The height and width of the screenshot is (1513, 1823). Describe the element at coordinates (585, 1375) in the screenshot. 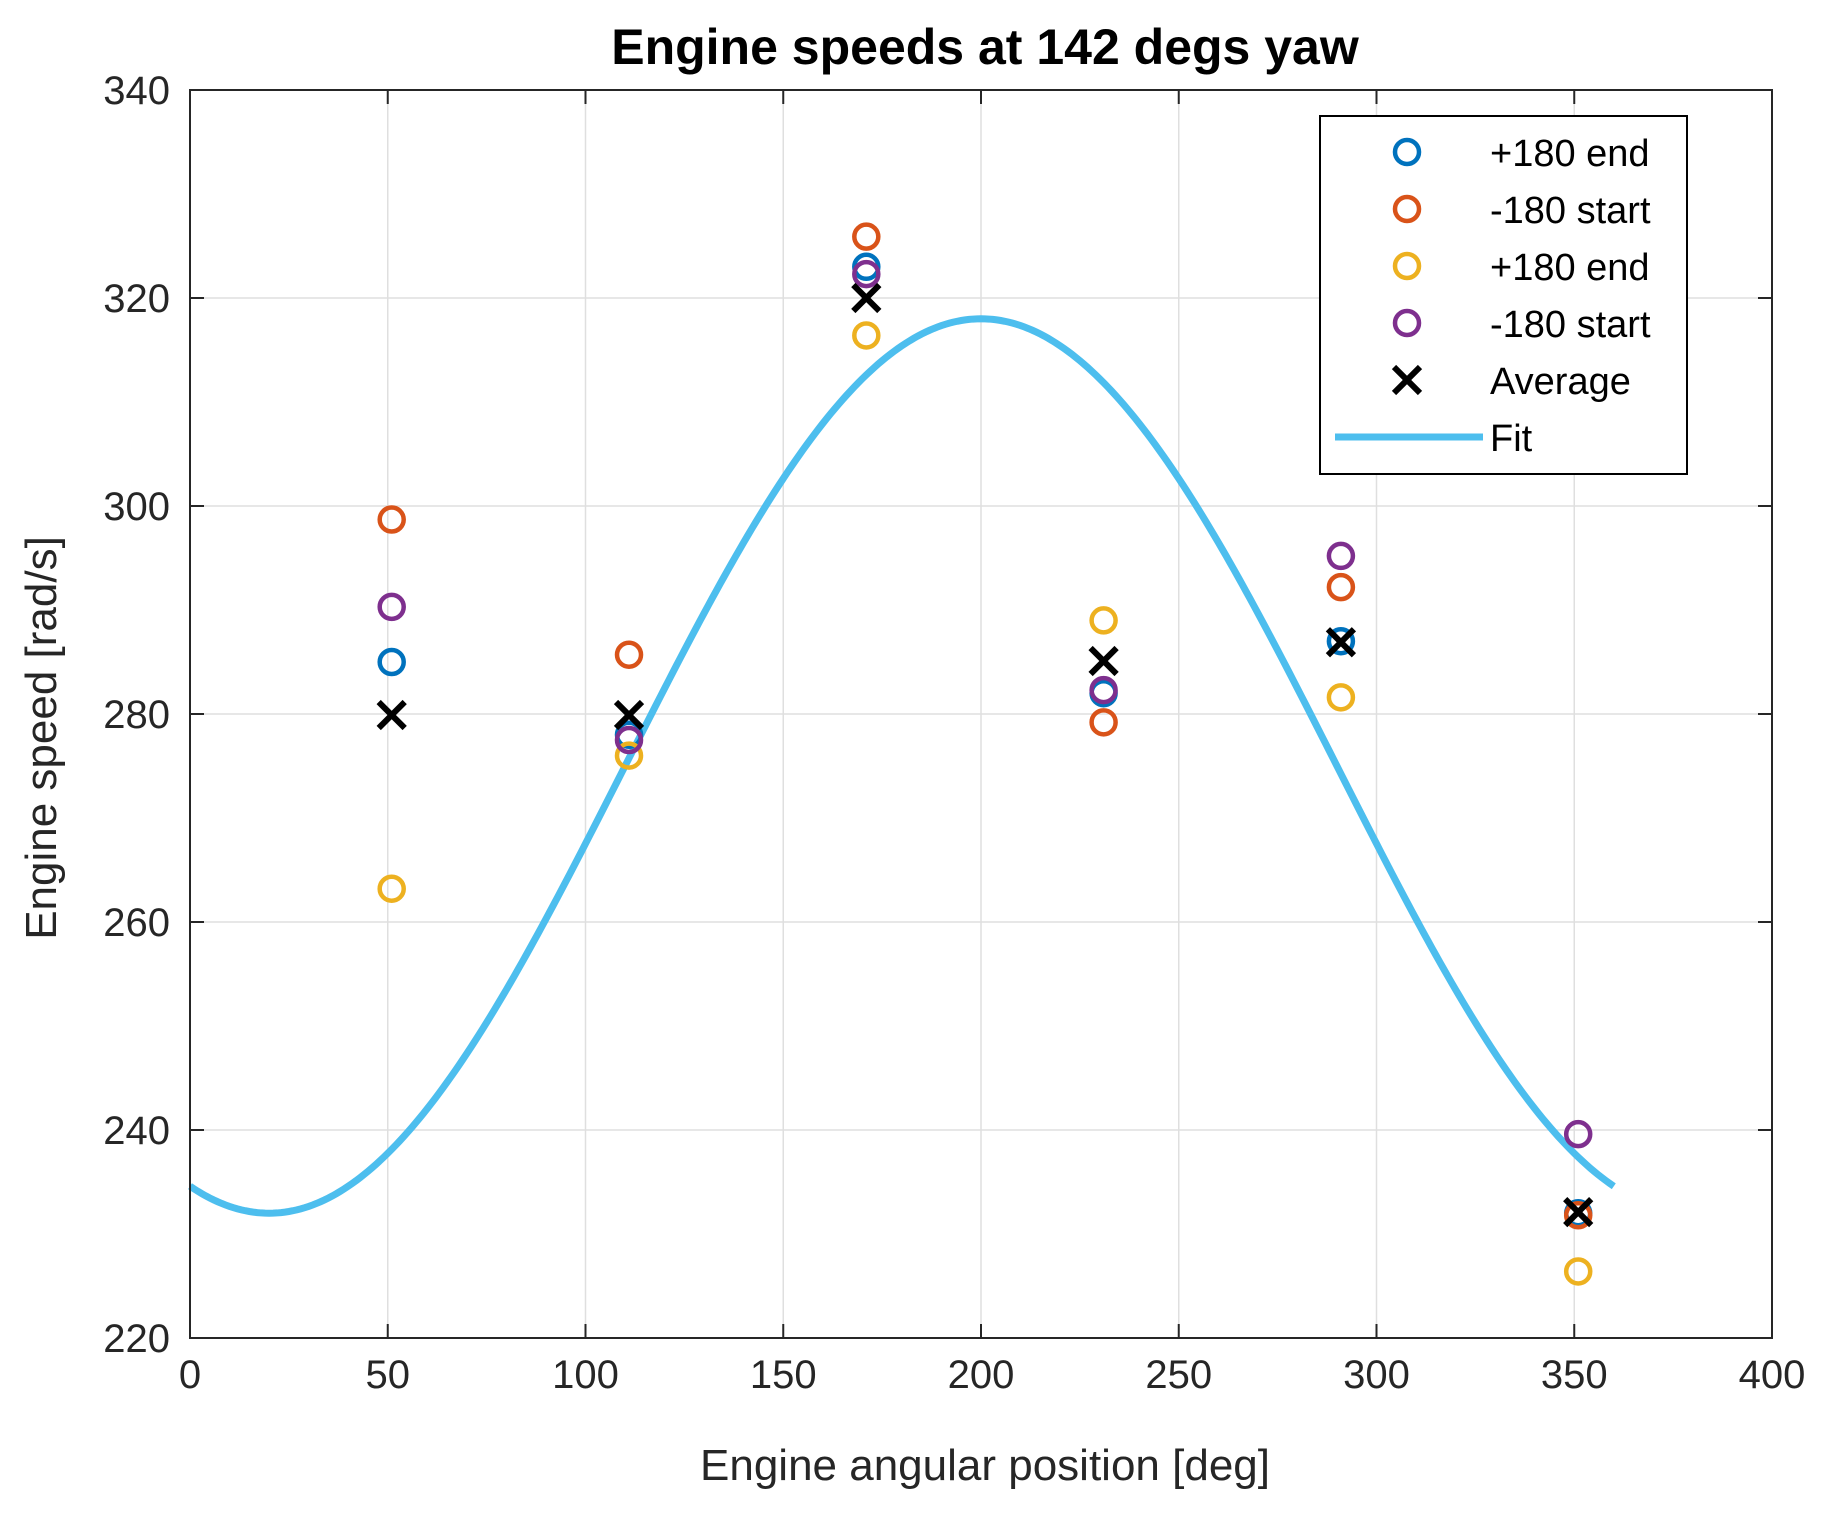

I see `x-tick-label: 100` at that location.